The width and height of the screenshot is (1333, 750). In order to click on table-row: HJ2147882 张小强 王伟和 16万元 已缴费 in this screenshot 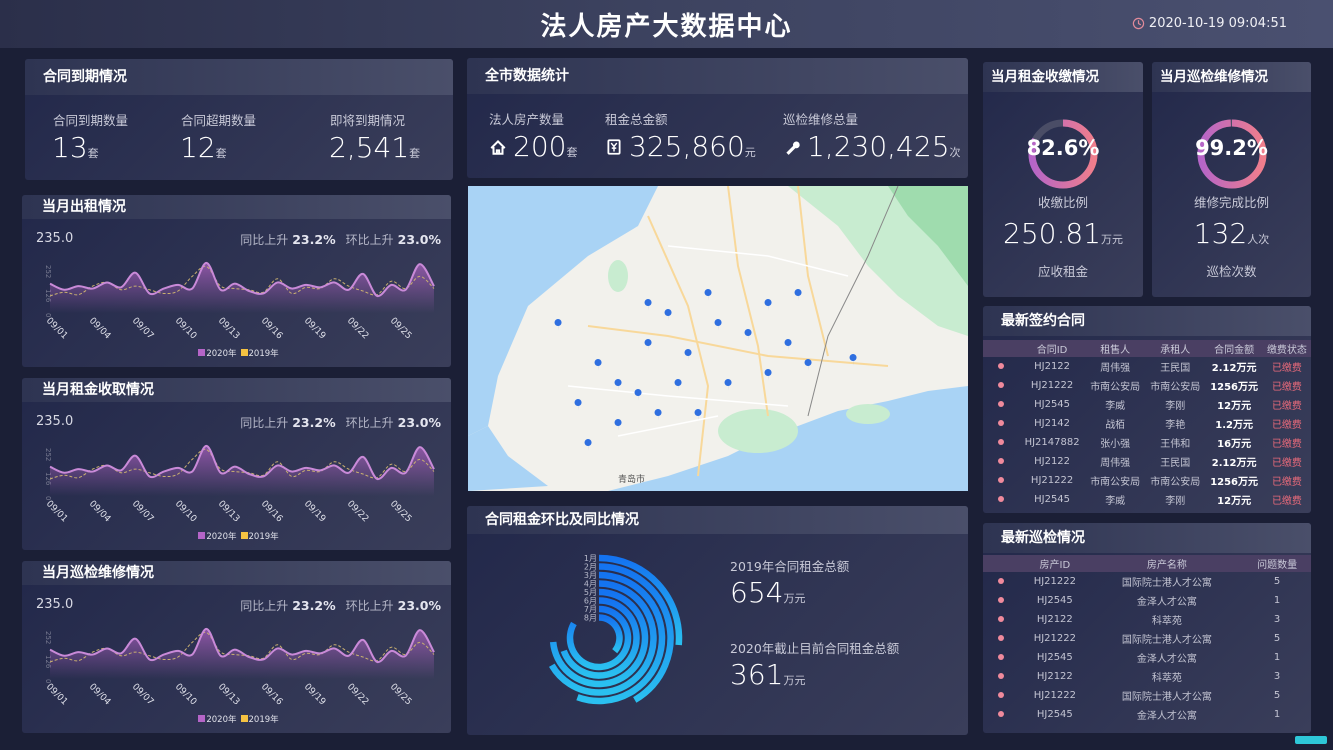, I will do `click(1147, 442)`.